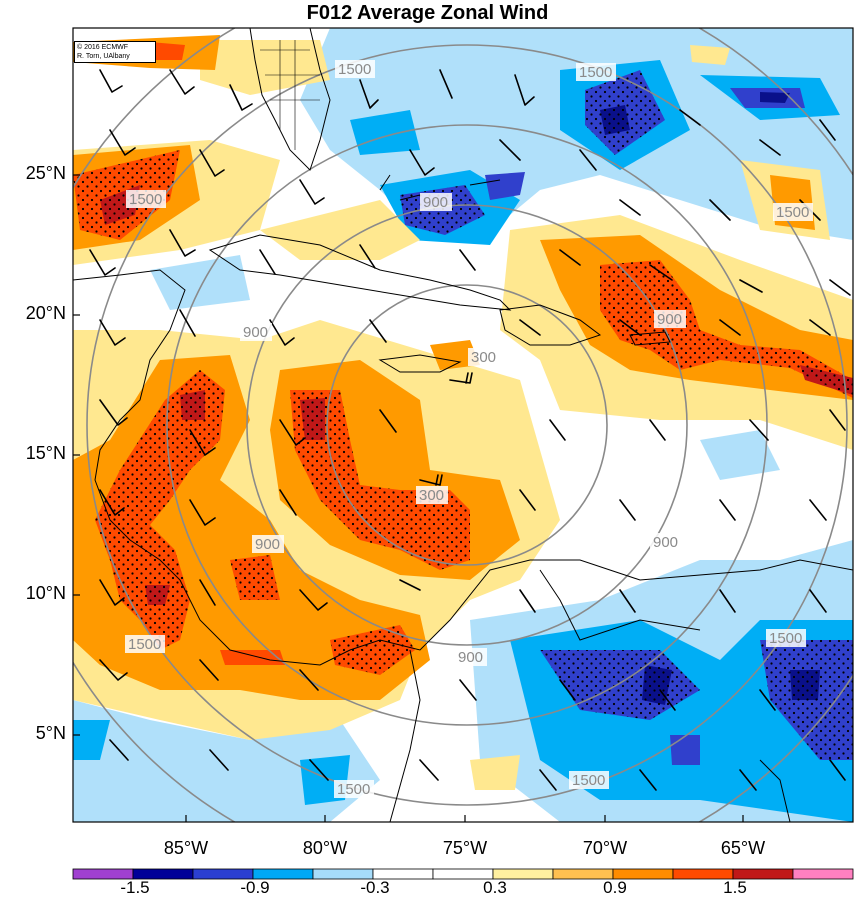 The height and width of the screenshot is (900, 855). Describe the element at coordinates (495, 887) in the screenshot. I see `colorbar-label-0-3: 0.3` at that location.